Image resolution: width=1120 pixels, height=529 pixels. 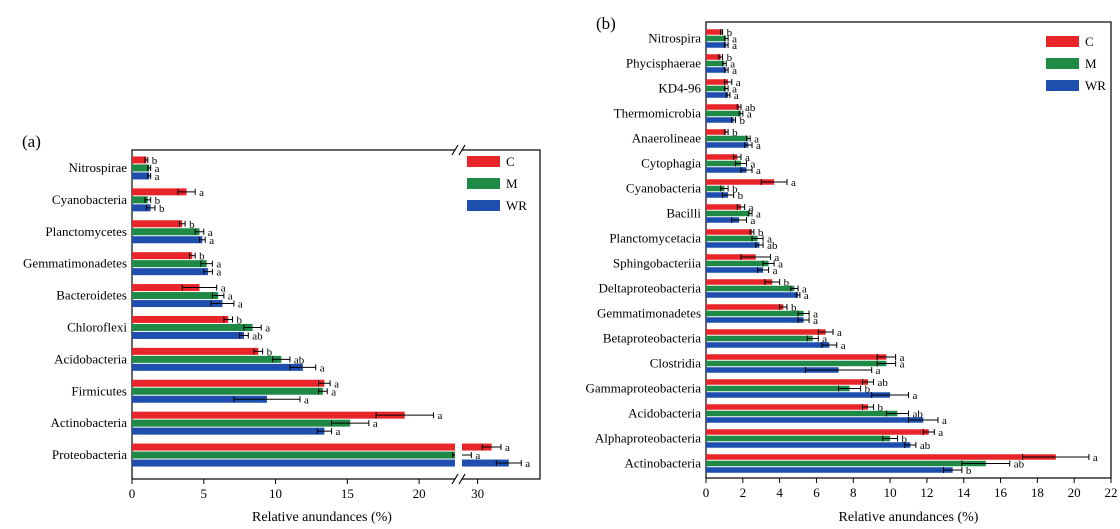 I want to click on significance-label-gemmatimonadetes-wr: a, so click(x=218, y=273).